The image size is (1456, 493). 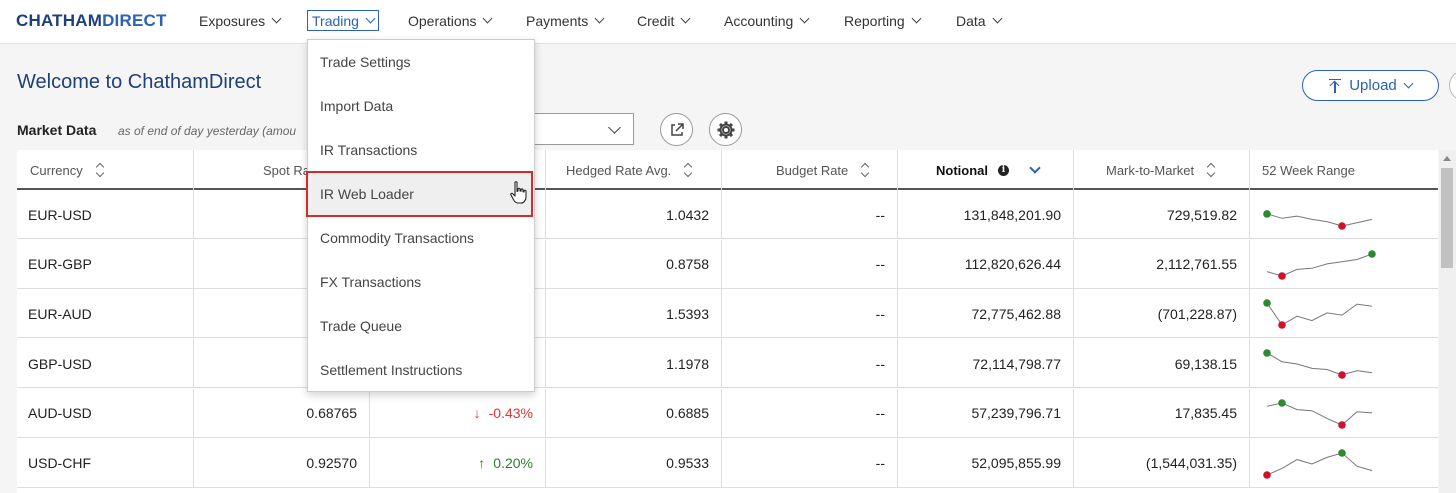 I want to click on menu-item-trade-queue: Trade Queue, so click(x=361, y=326).